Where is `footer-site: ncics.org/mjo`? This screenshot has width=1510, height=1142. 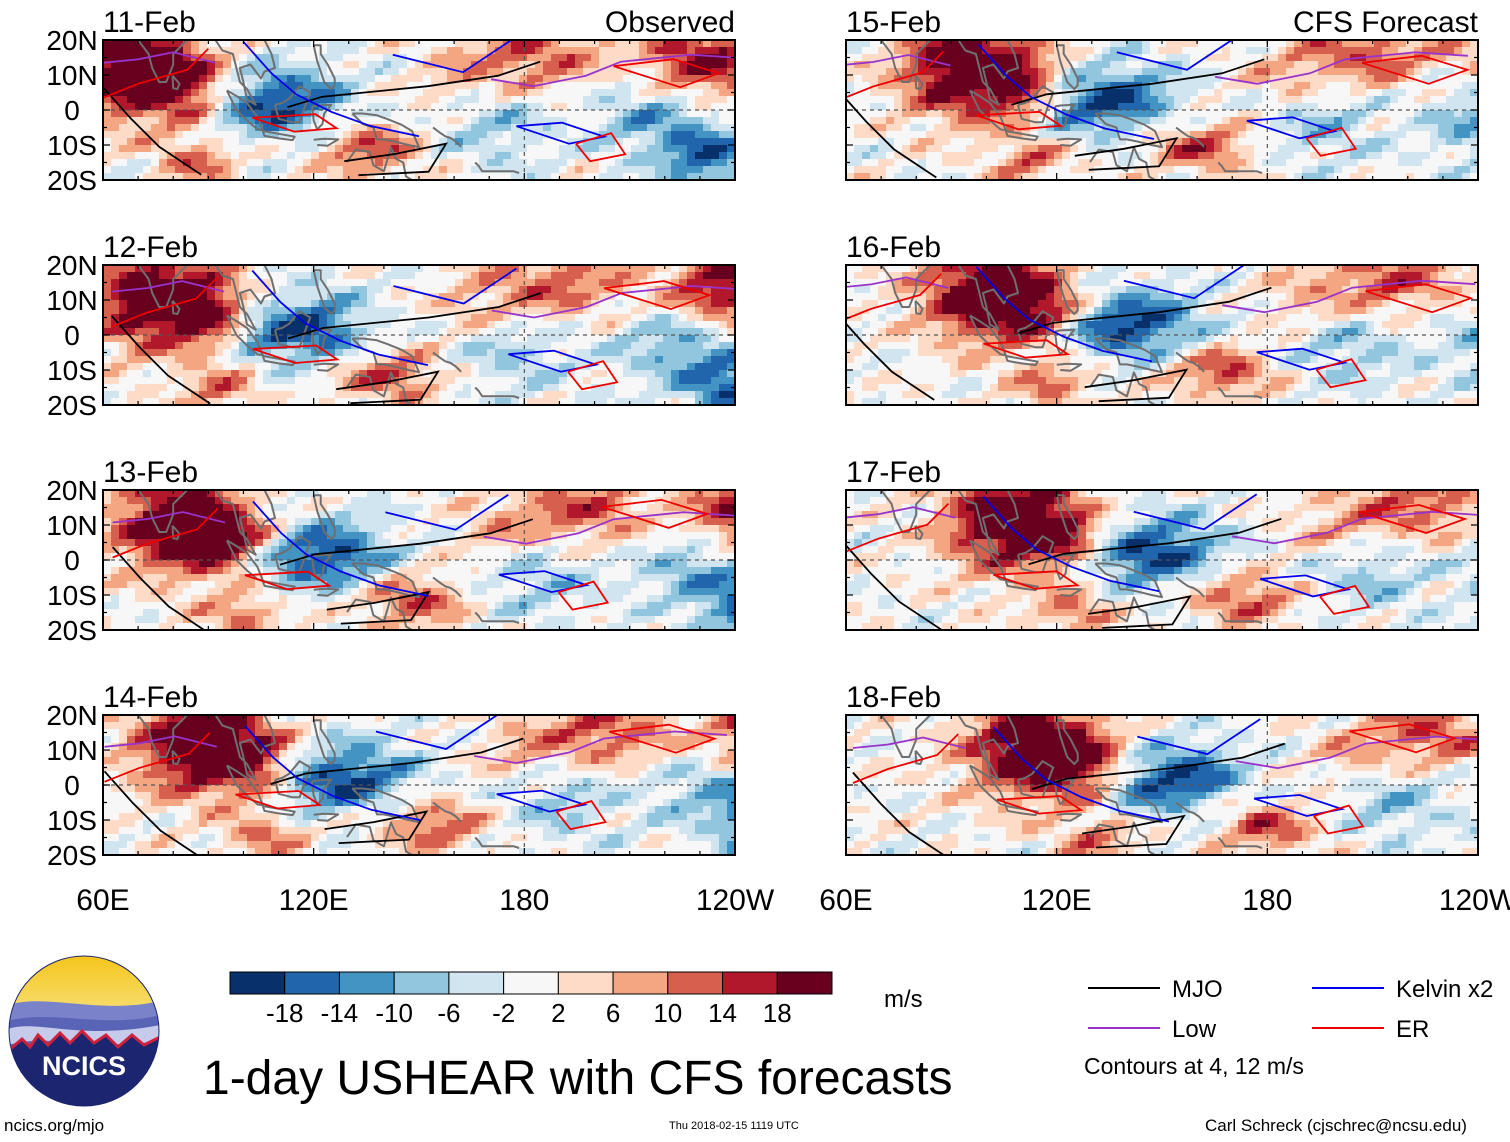
footer-site: ncics.org/mjo is located at coordinates (54, 1125).